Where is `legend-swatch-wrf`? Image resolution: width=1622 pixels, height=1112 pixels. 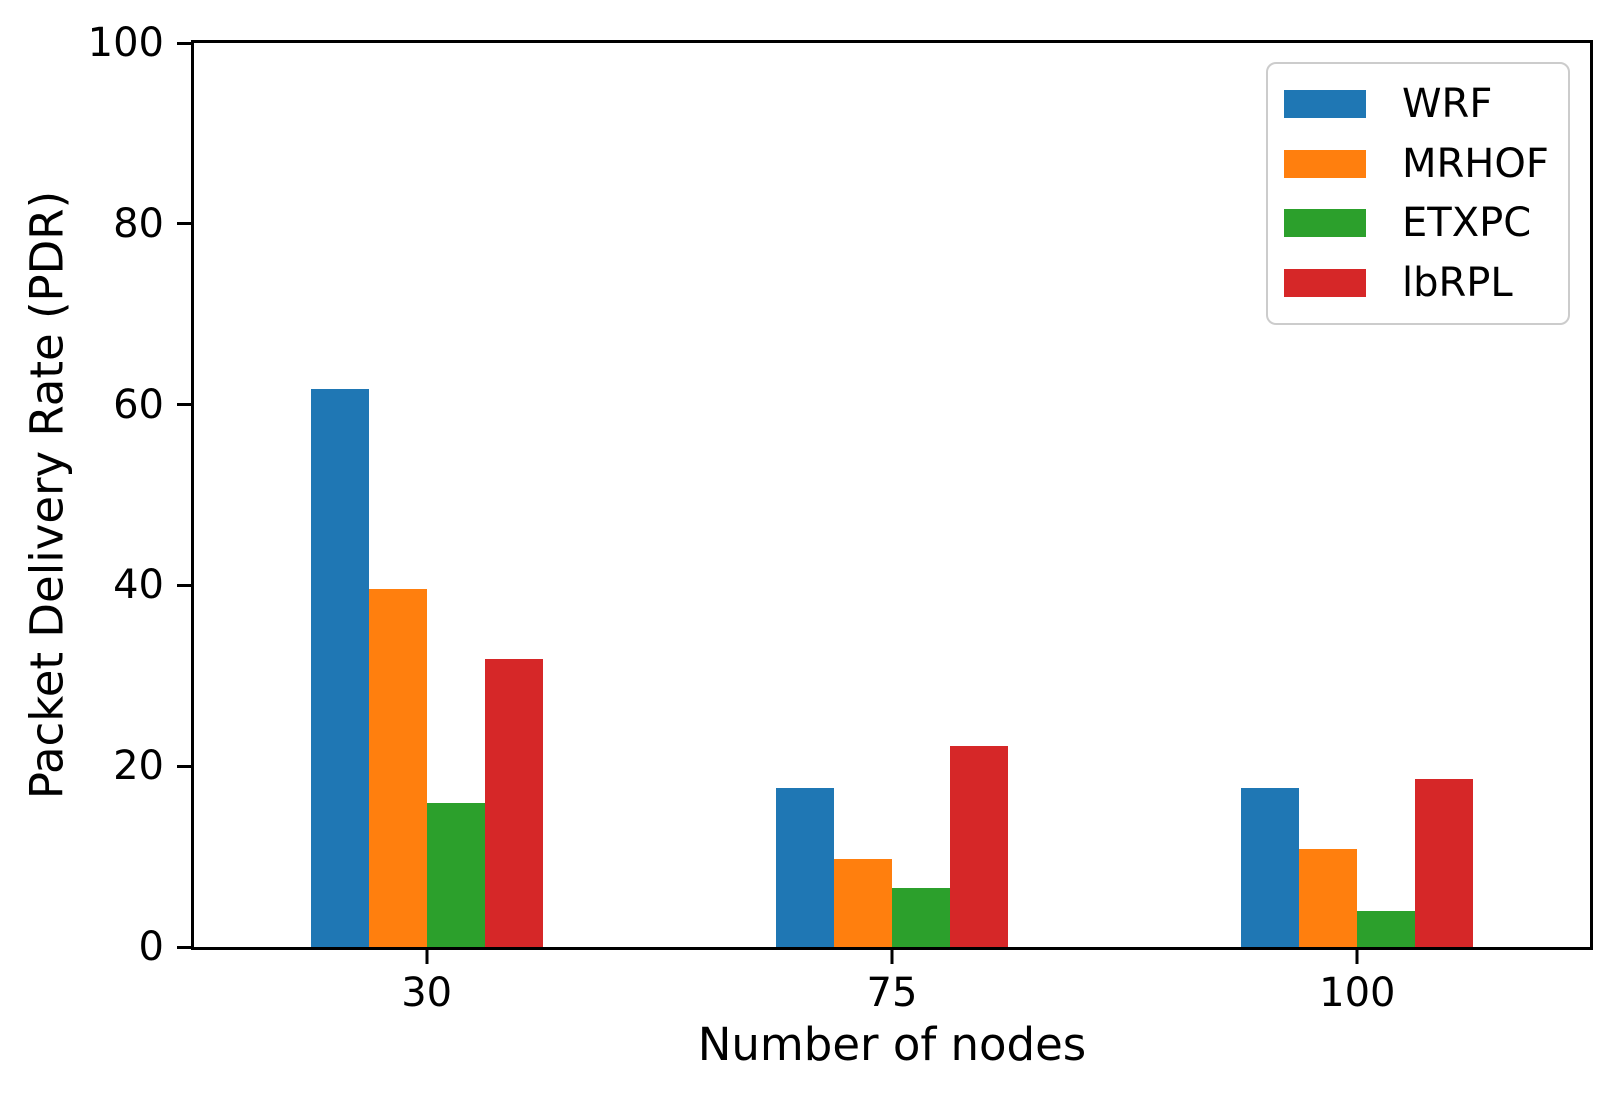 legend-swatch-wrf is located at coordinates (1325, 103).